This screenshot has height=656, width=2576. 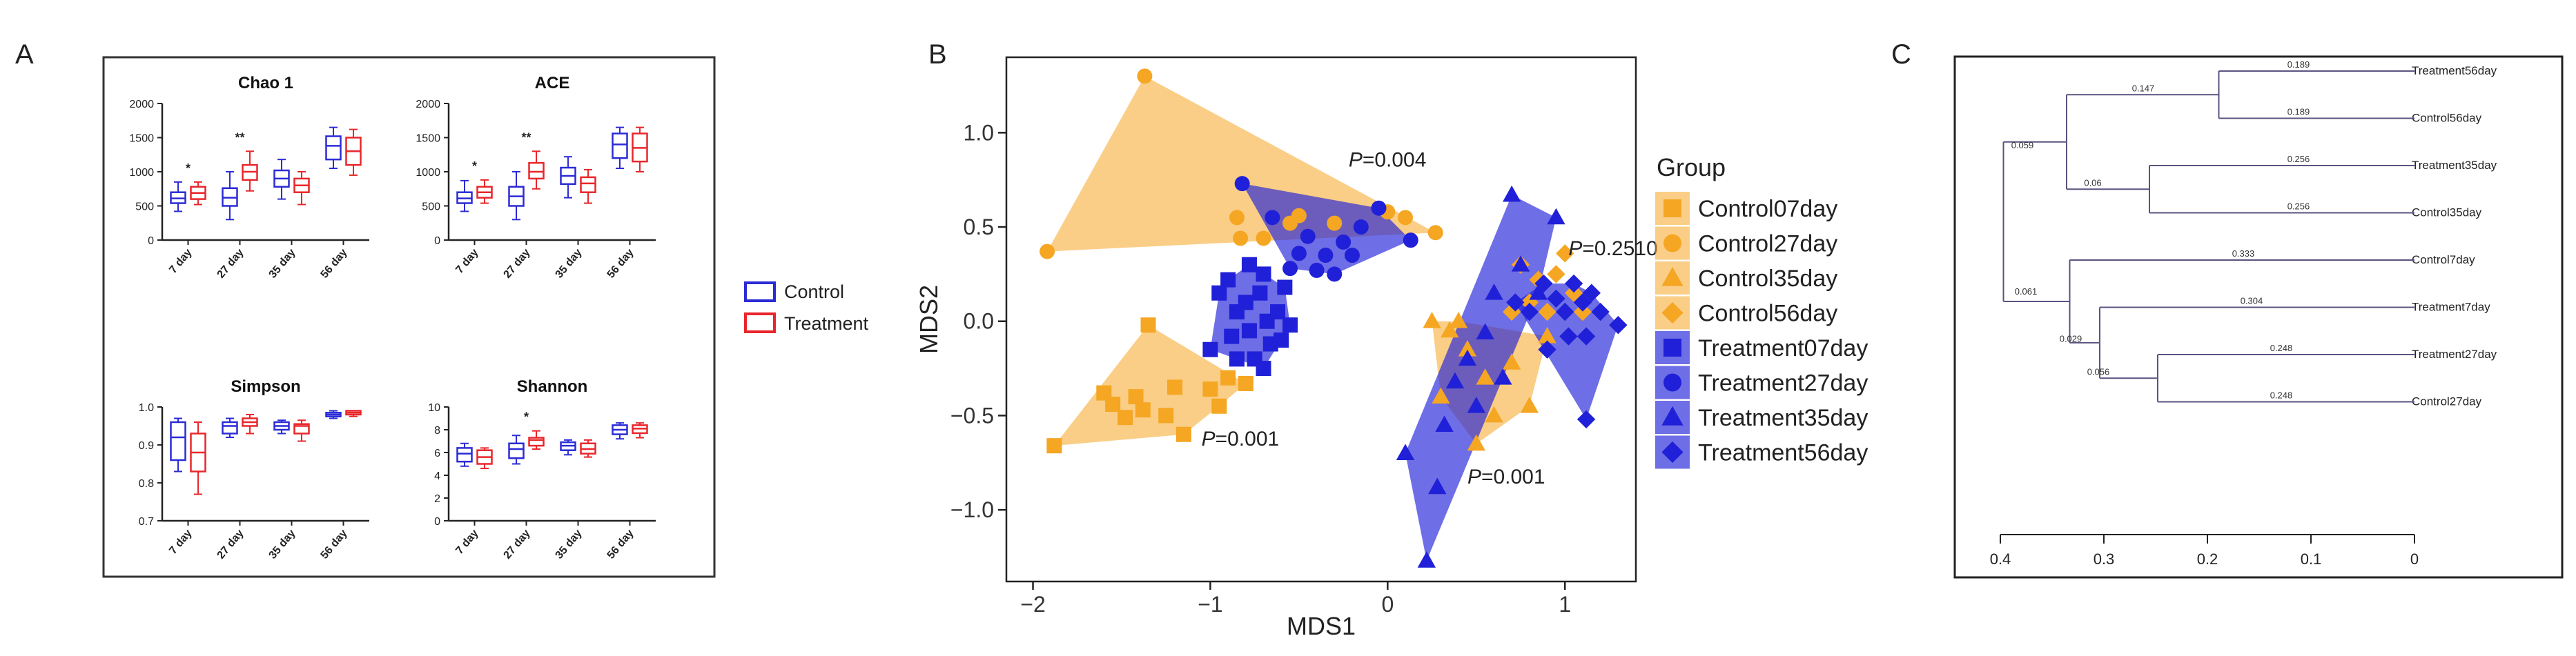 I want to click on leaf-label: Control56day, so click(x=2447, y=118).